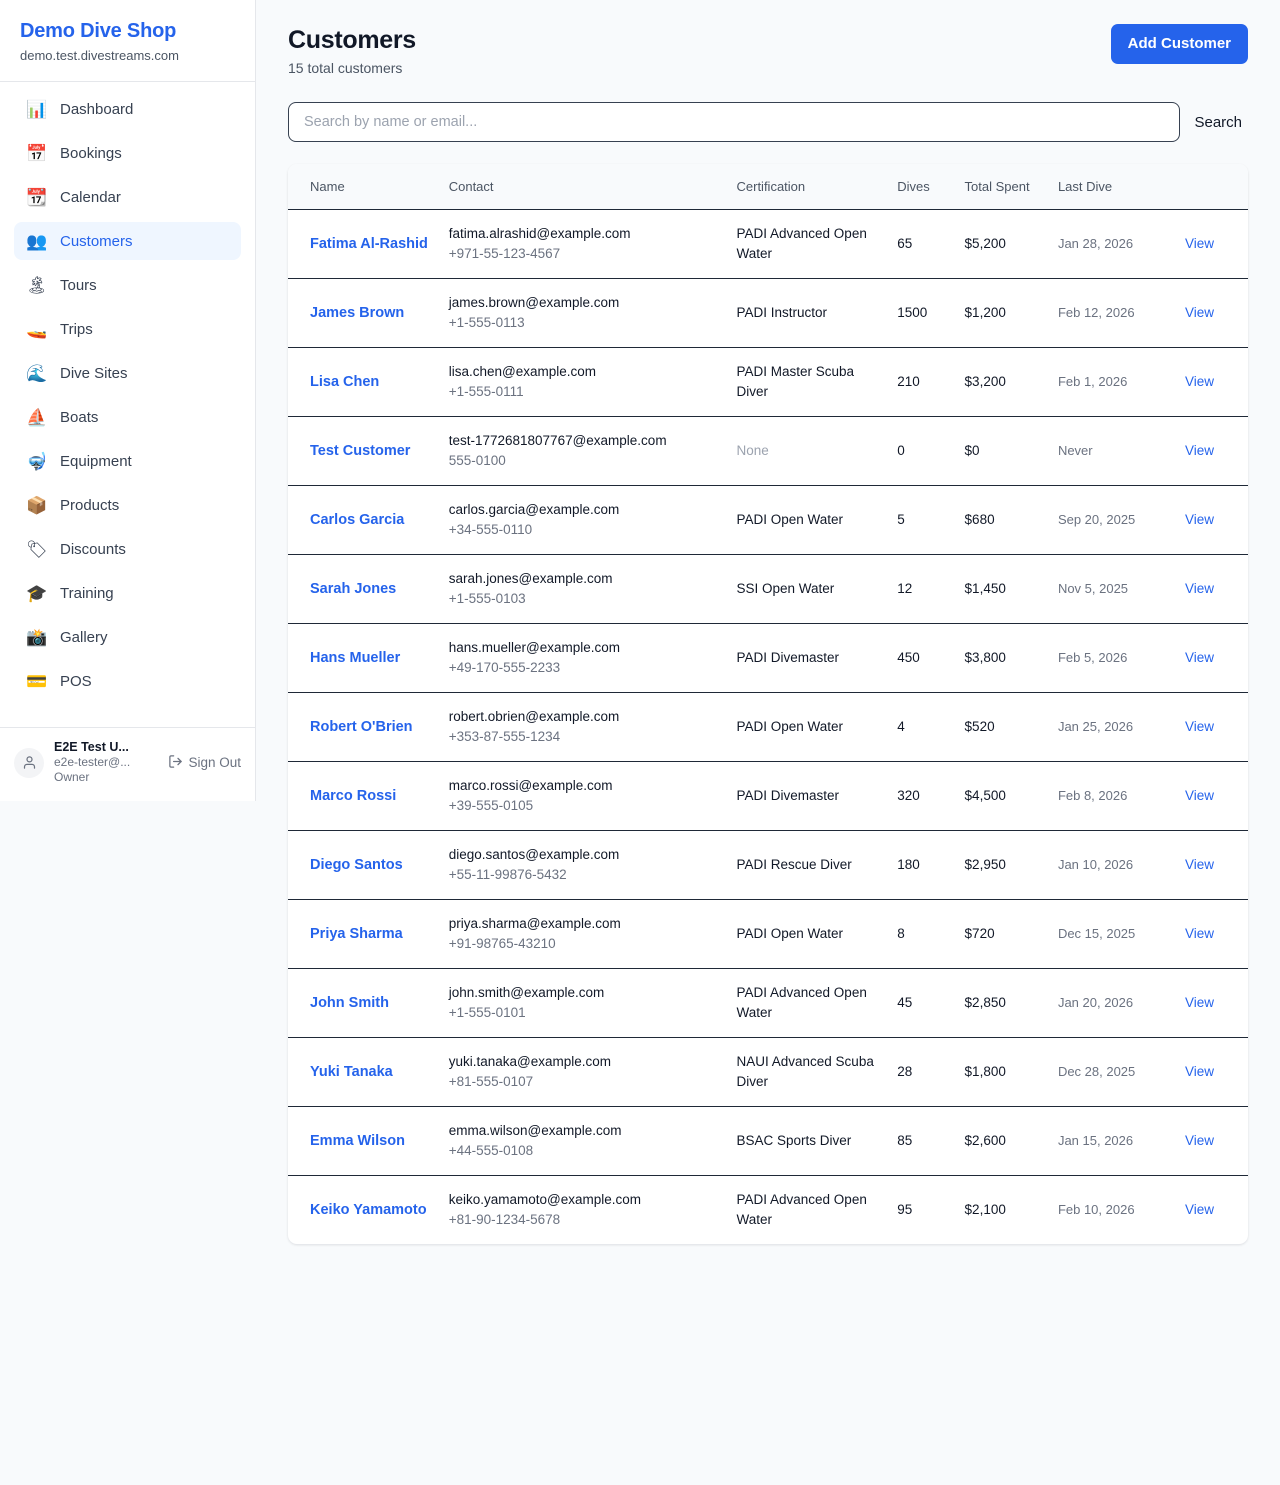 The width and height of the screenshot is (1280, 1485). I want to click on sidebar-item-pos: 💳 POS, so click(127, 681).